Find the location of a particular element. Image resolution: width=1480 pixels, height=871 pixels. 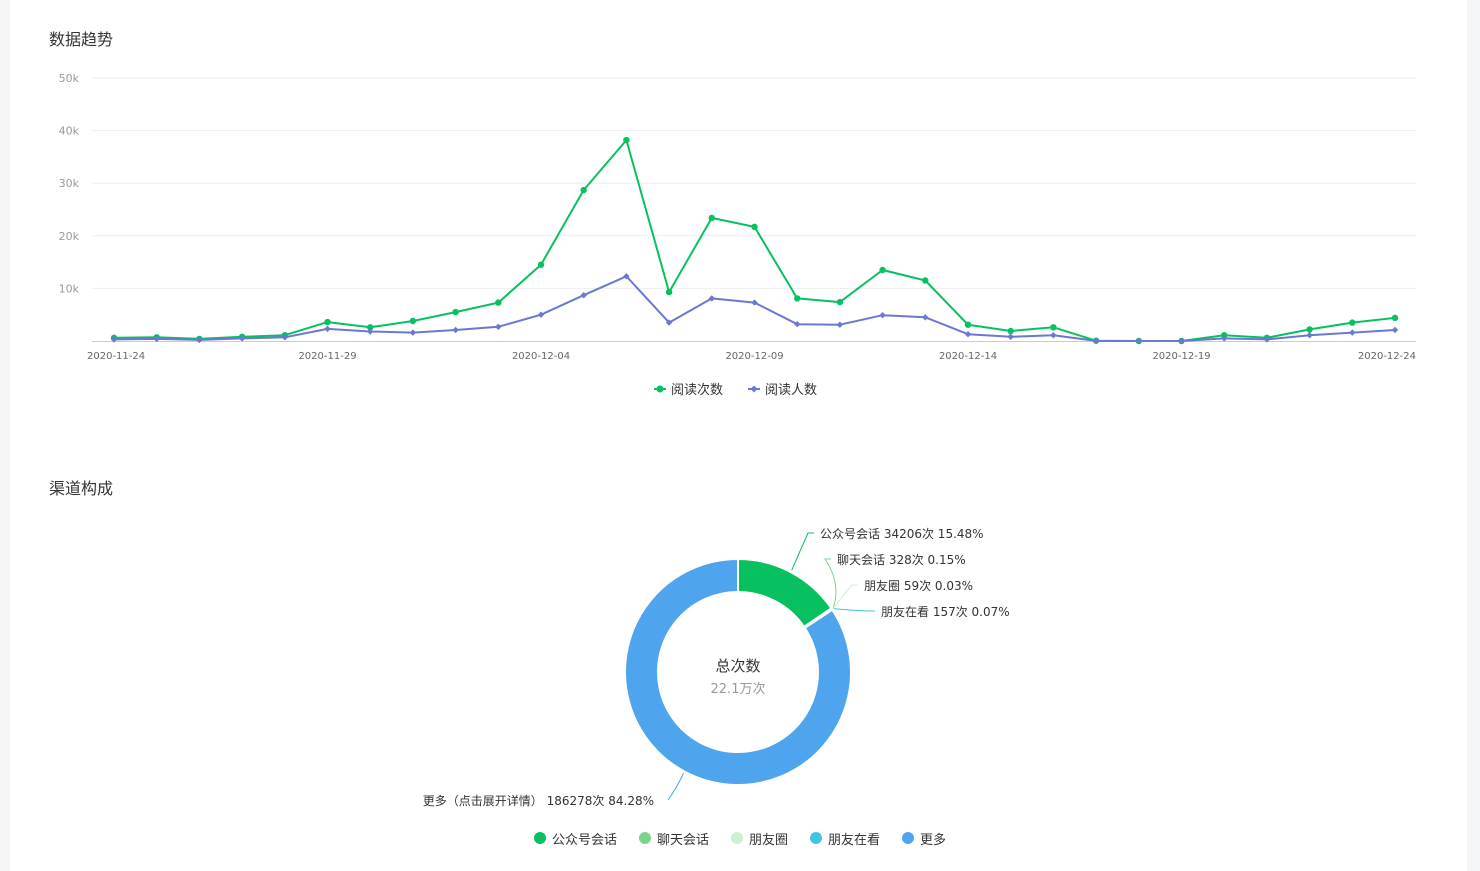

x-tick-label: 2020-12-19 is located at coordinates (1181, 356).